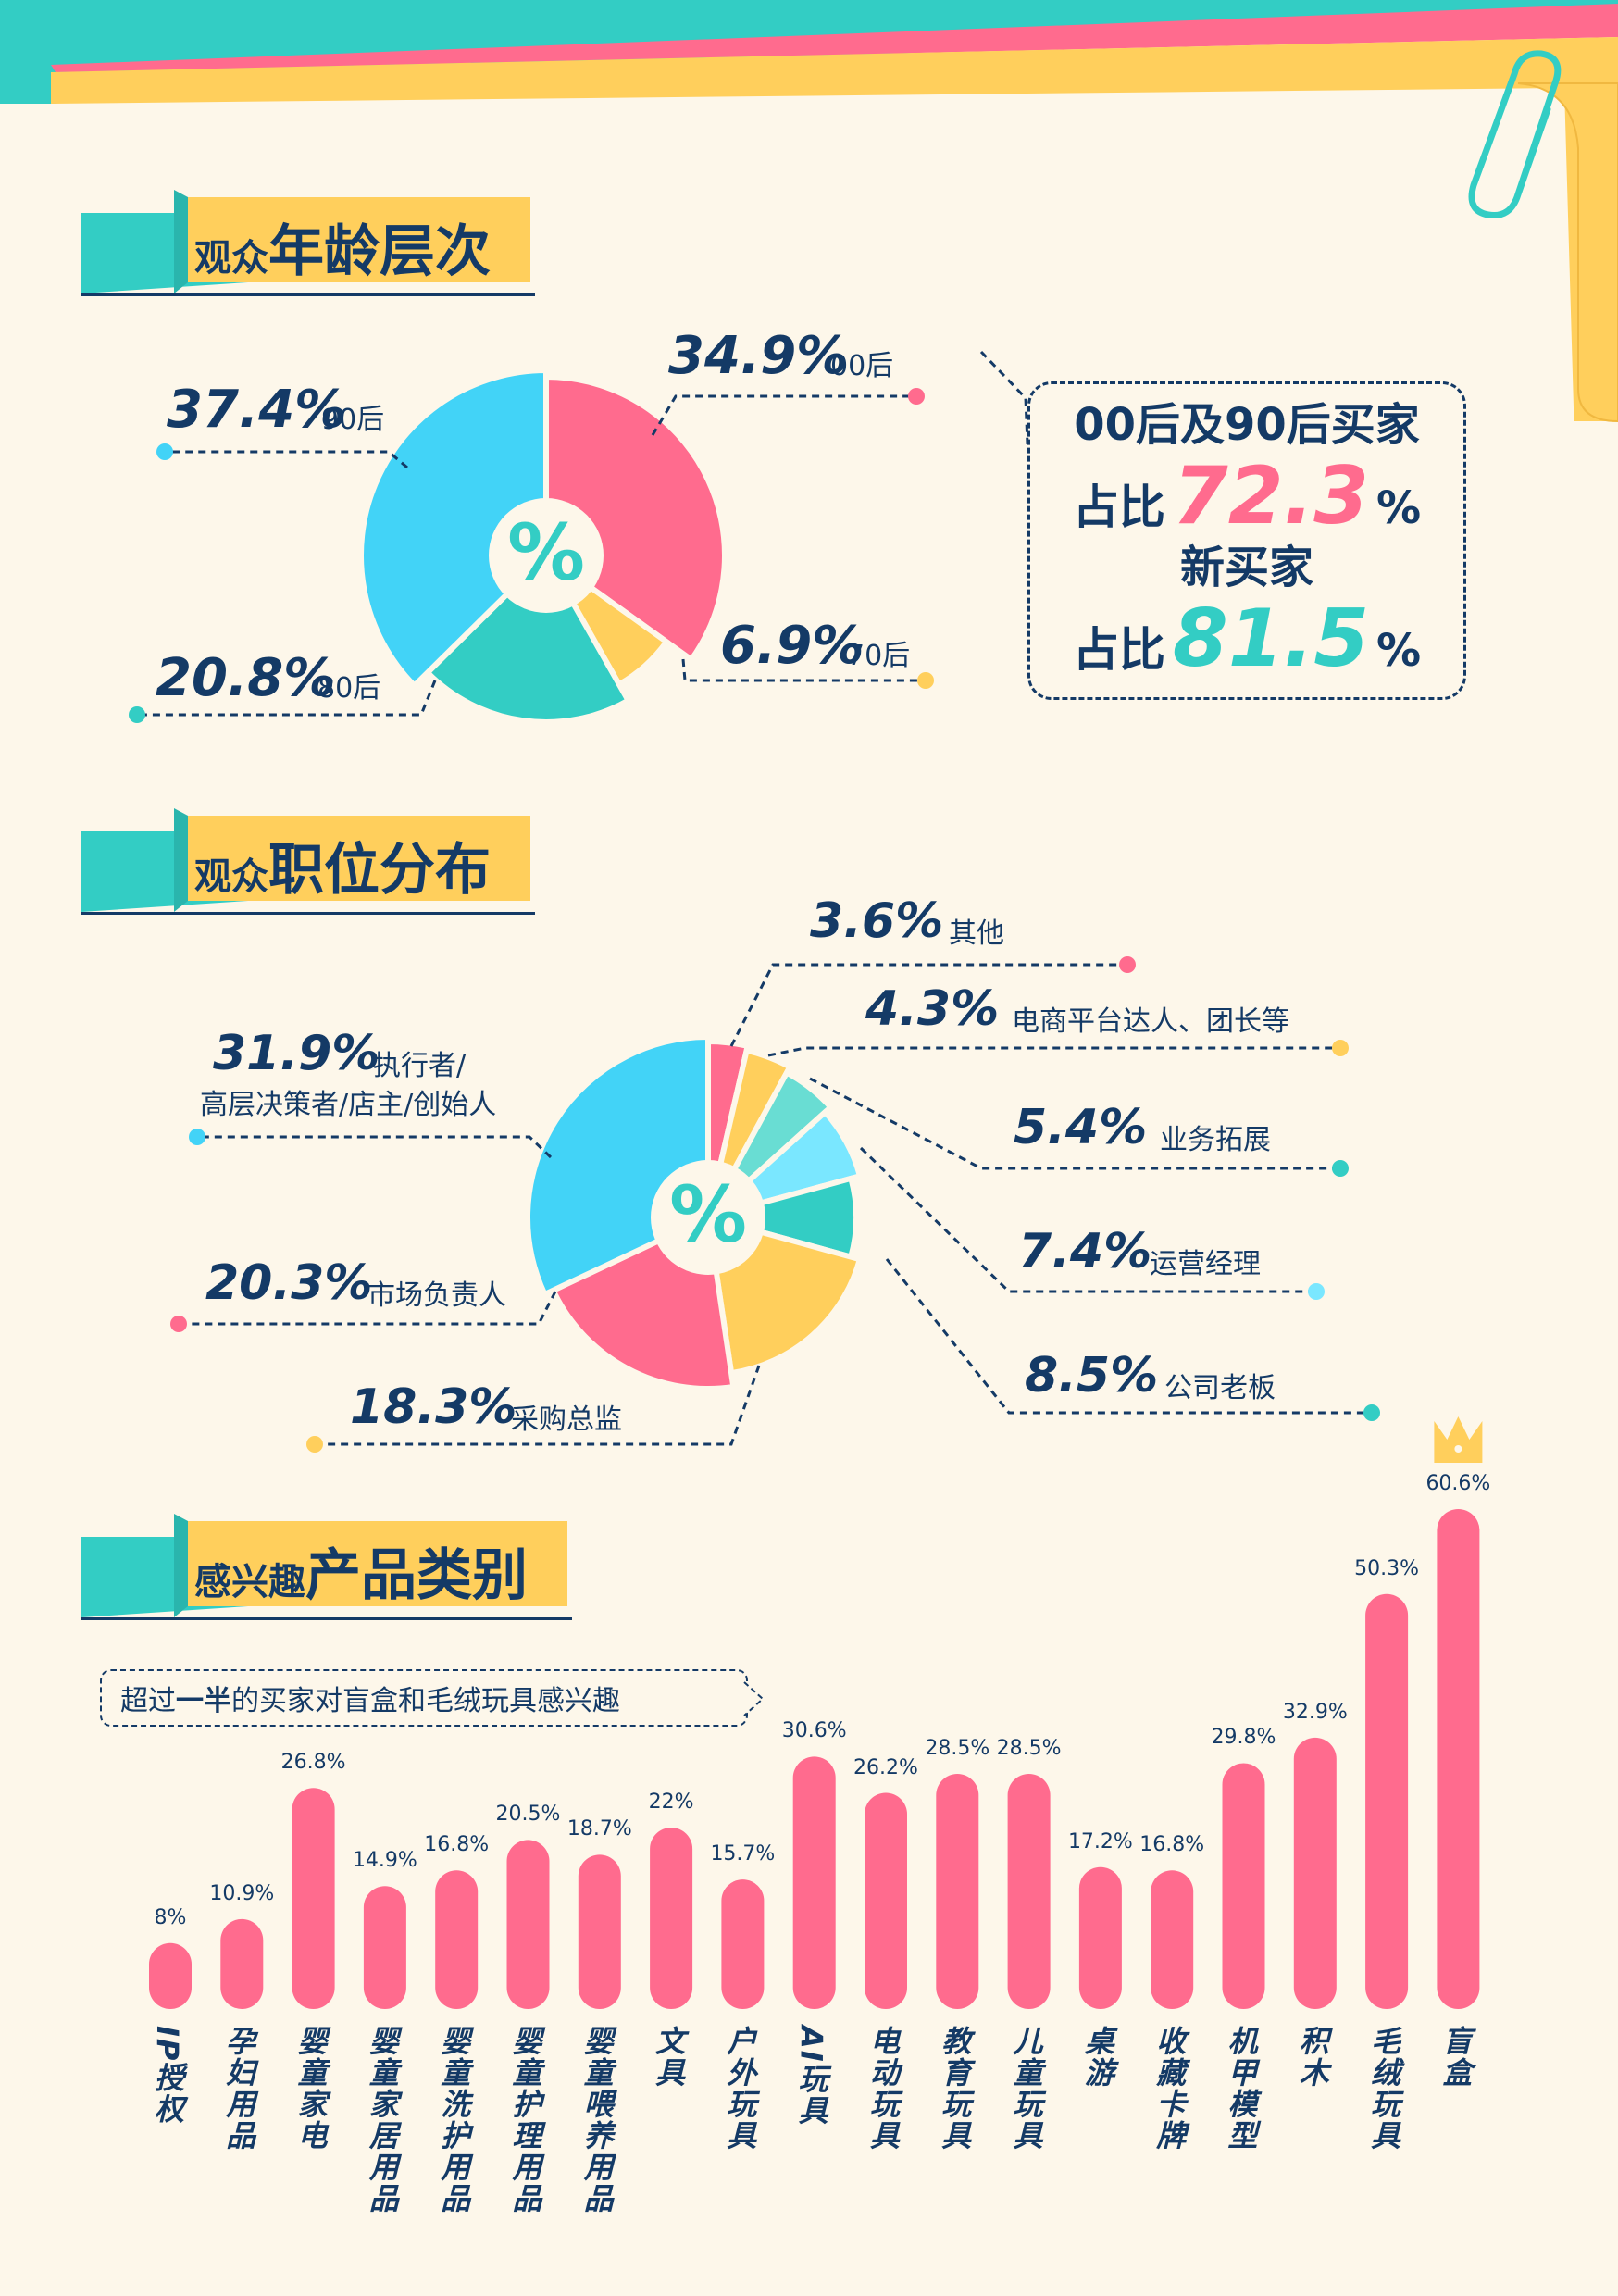  What do you see at coordinates (416, 1575) in the screenshot?
I see `section-title-big: 产品类别` at bounding box center [416, 1575].